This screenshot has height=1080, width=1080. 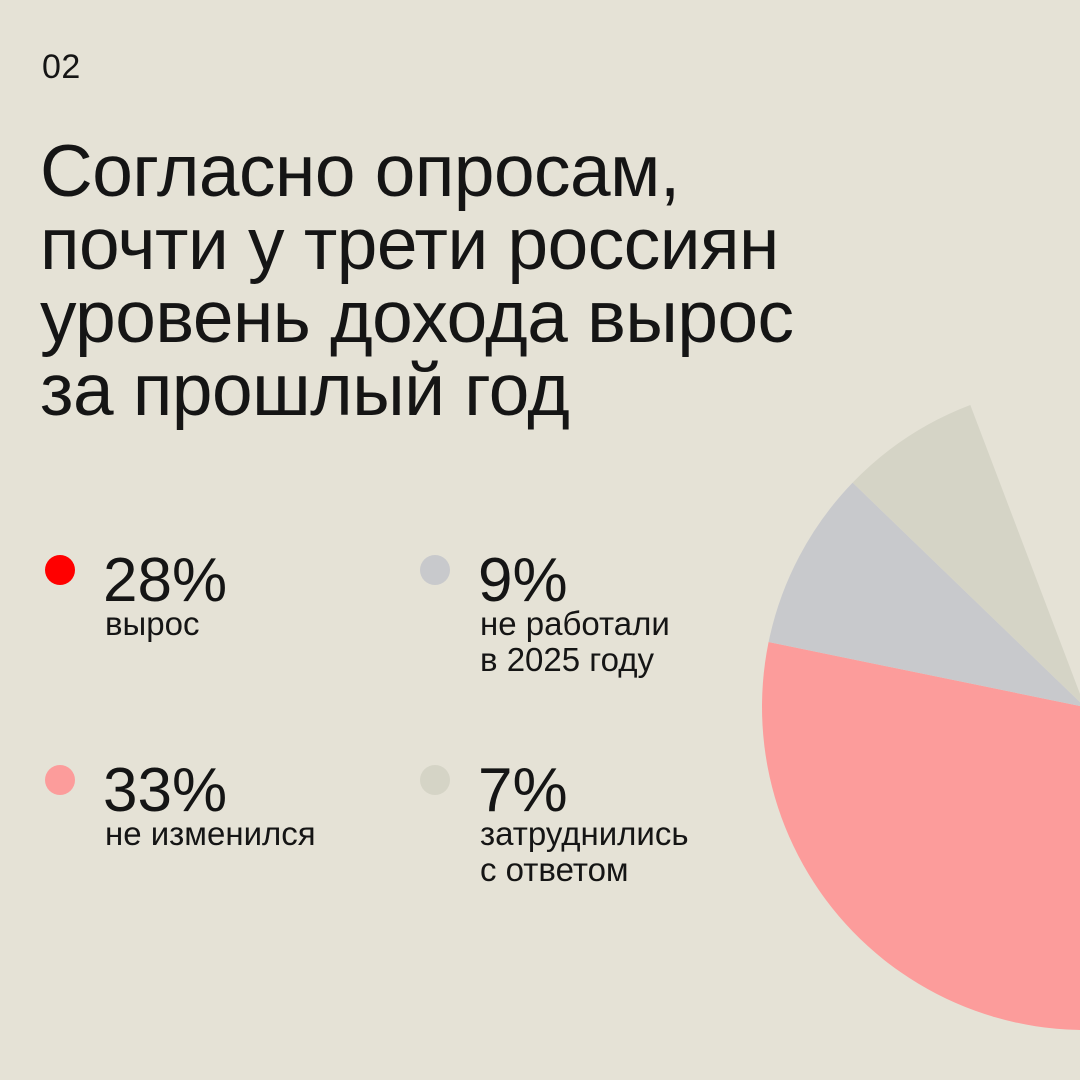 I want to click on legend-caption: не изменился, so click(x=210, y=834).